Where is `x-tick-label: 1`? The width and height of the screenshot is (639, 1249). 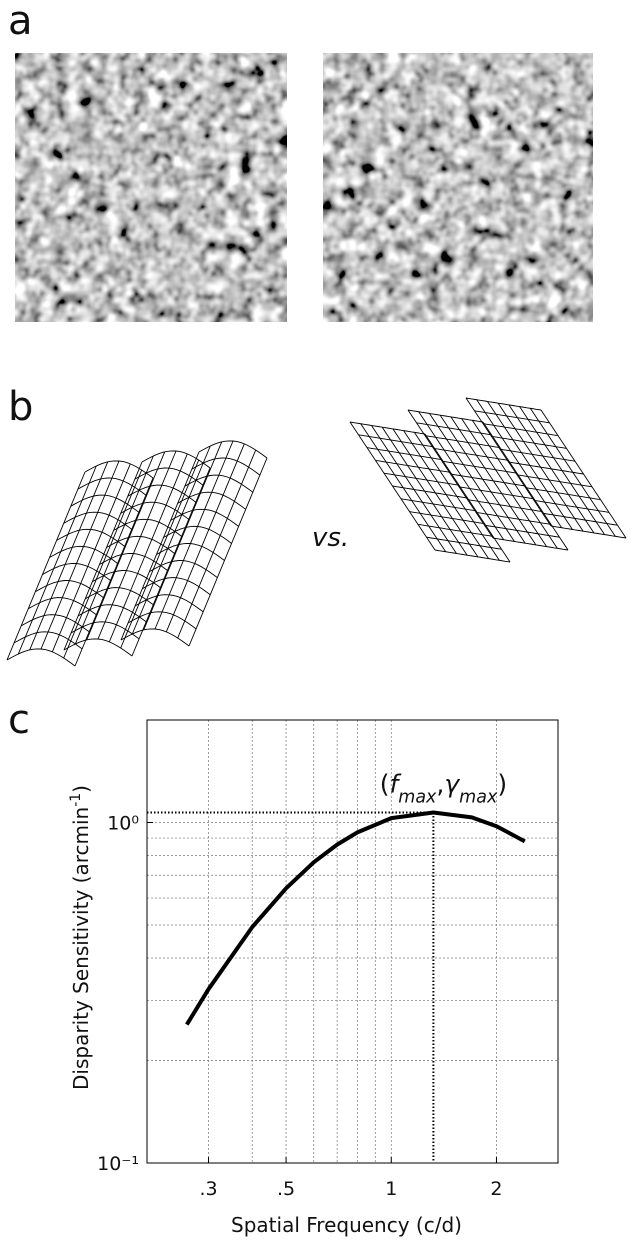 x-tick-label: 1 is located at coordinates (391, 1189).